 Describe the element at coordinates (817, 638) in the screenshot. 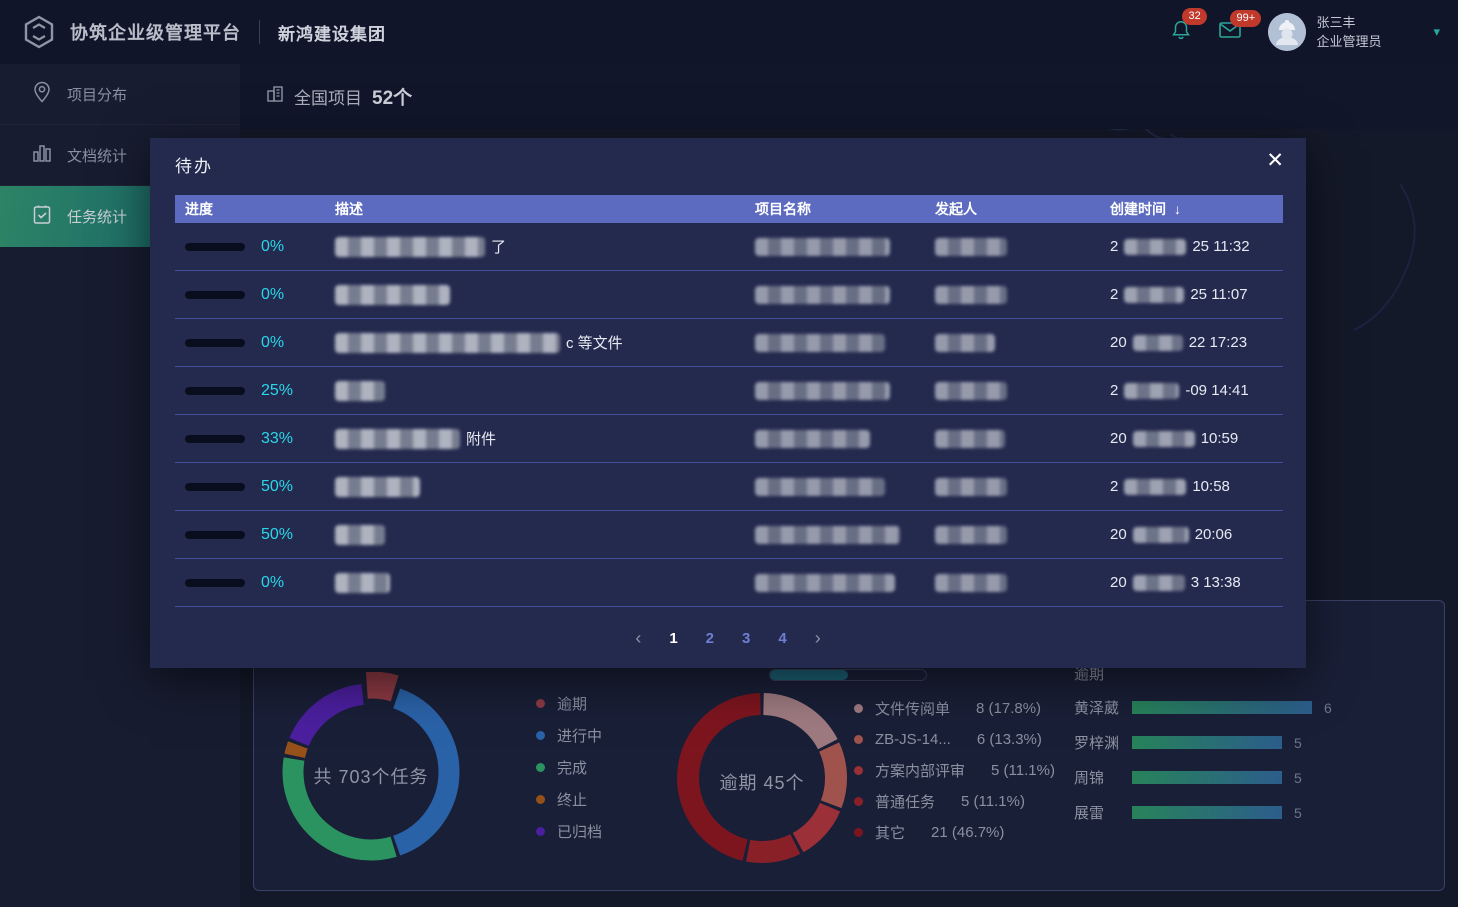

I see `page-next-button: ›` at that location.